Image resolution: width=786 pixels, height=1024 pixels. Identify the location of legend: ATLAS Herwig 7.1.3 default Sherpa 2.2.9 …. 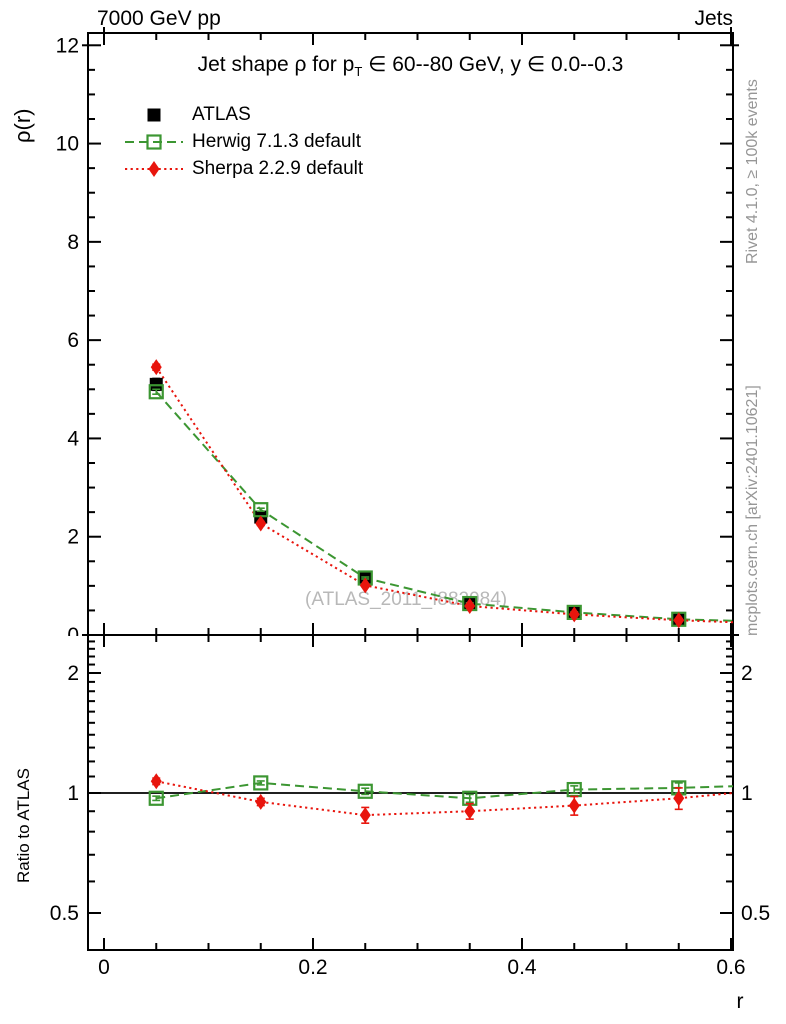
(244, 141).